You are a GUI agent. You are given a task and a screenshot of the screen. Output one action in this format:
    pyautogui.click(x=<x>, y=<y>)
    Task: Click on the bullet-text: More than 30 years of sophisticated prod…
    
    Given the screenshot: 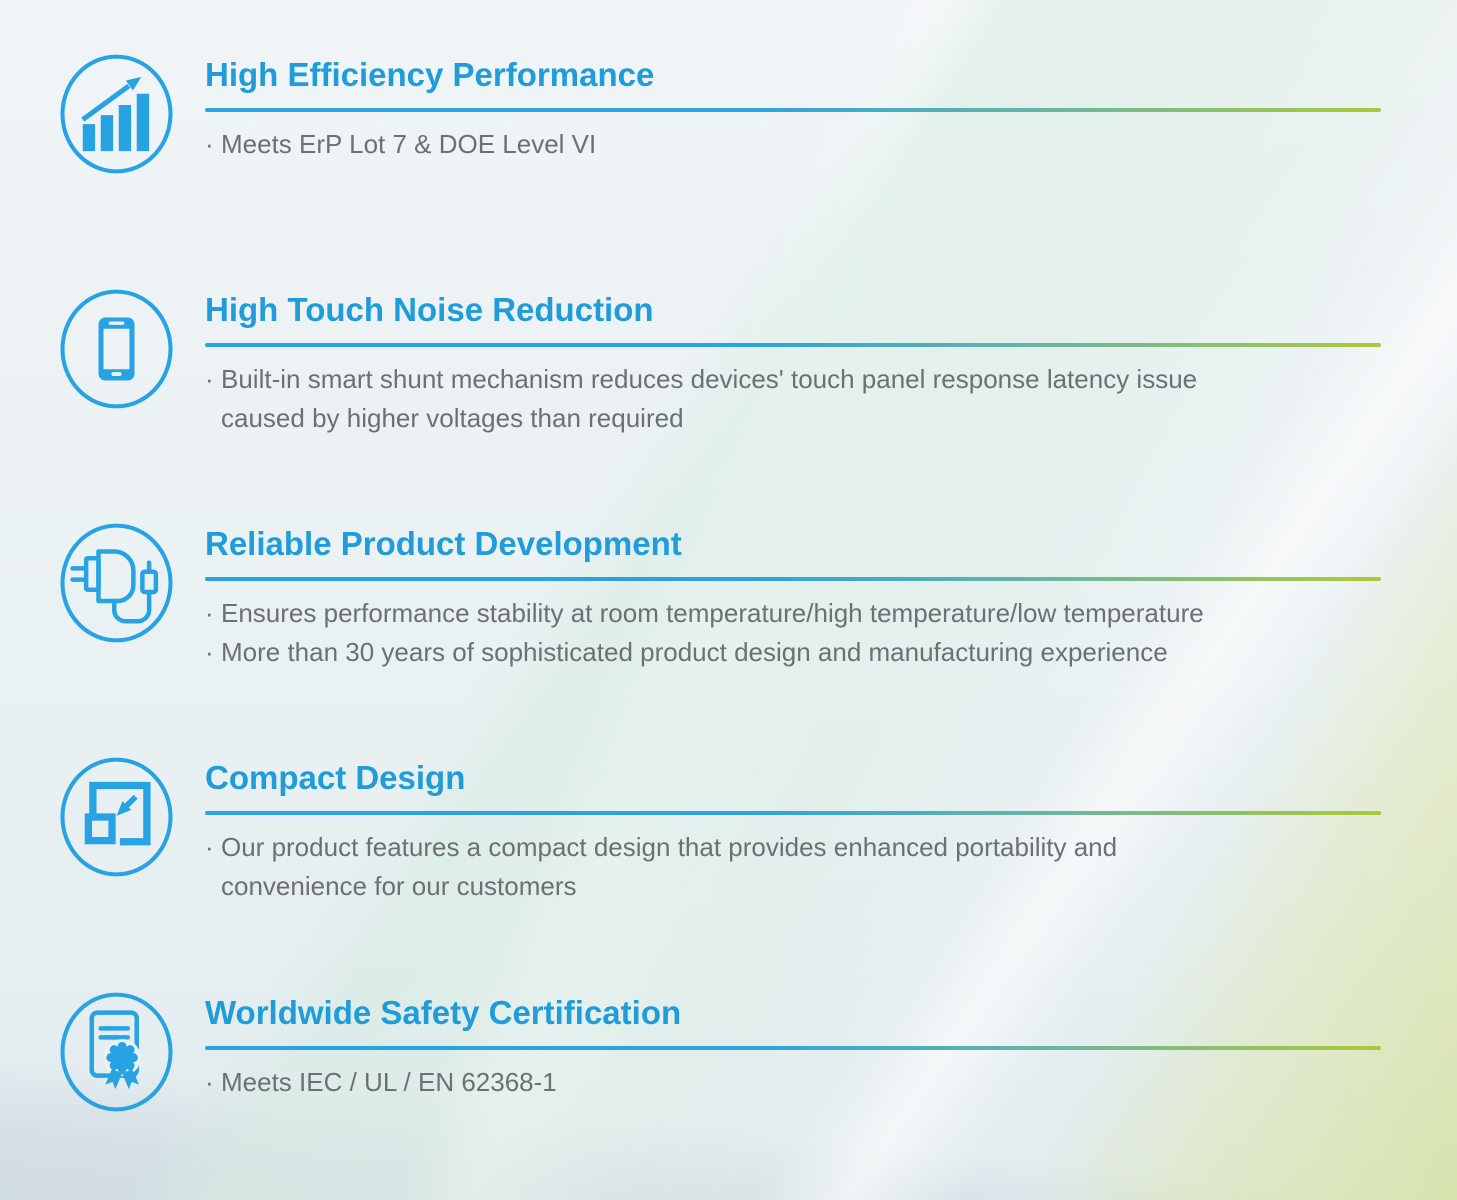 What is the action you would take?
    pyautogui.click(x=694, y=652)
    